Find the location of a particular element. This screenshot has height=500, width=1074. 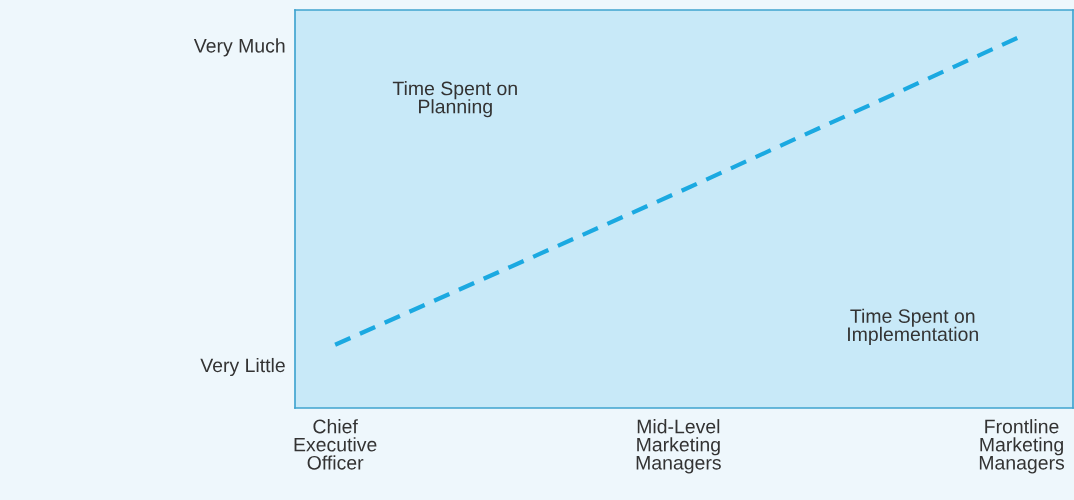

x-tick-label: Frontline Marketing Managers is located at coordinates (1022, 446).